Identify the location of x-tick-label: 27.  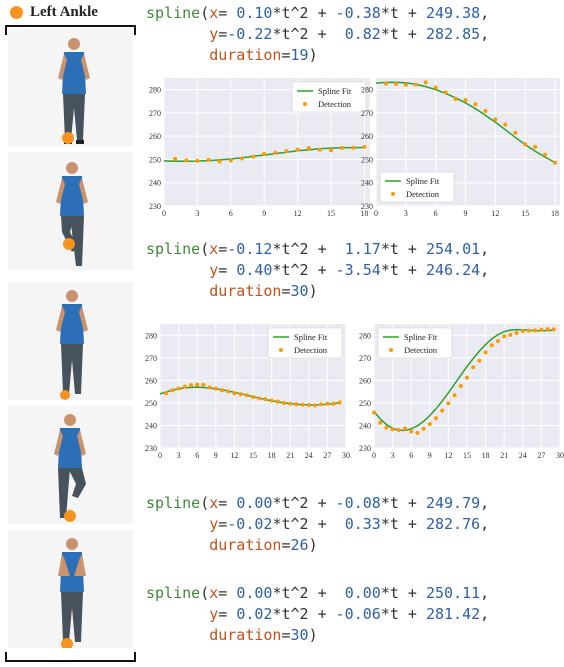
(327, 455).